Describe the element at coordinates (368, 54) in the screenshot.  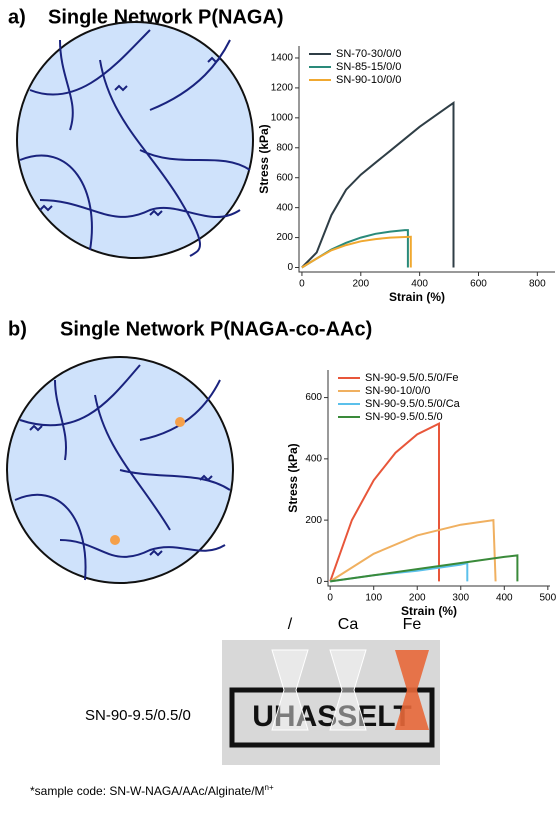
I see `legend-label: SN-70-30/0/0` at that location.